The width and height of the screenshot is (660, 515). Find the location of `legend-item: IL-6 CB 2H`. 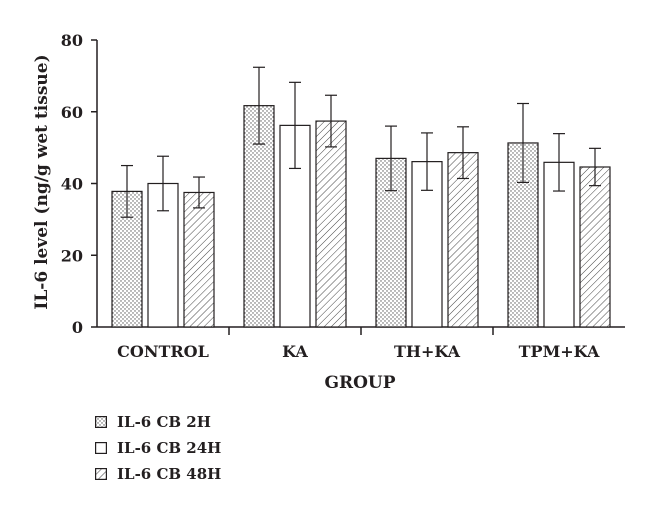

legend-item: IL-6 CB 2H is located at coordinates (158, 422).